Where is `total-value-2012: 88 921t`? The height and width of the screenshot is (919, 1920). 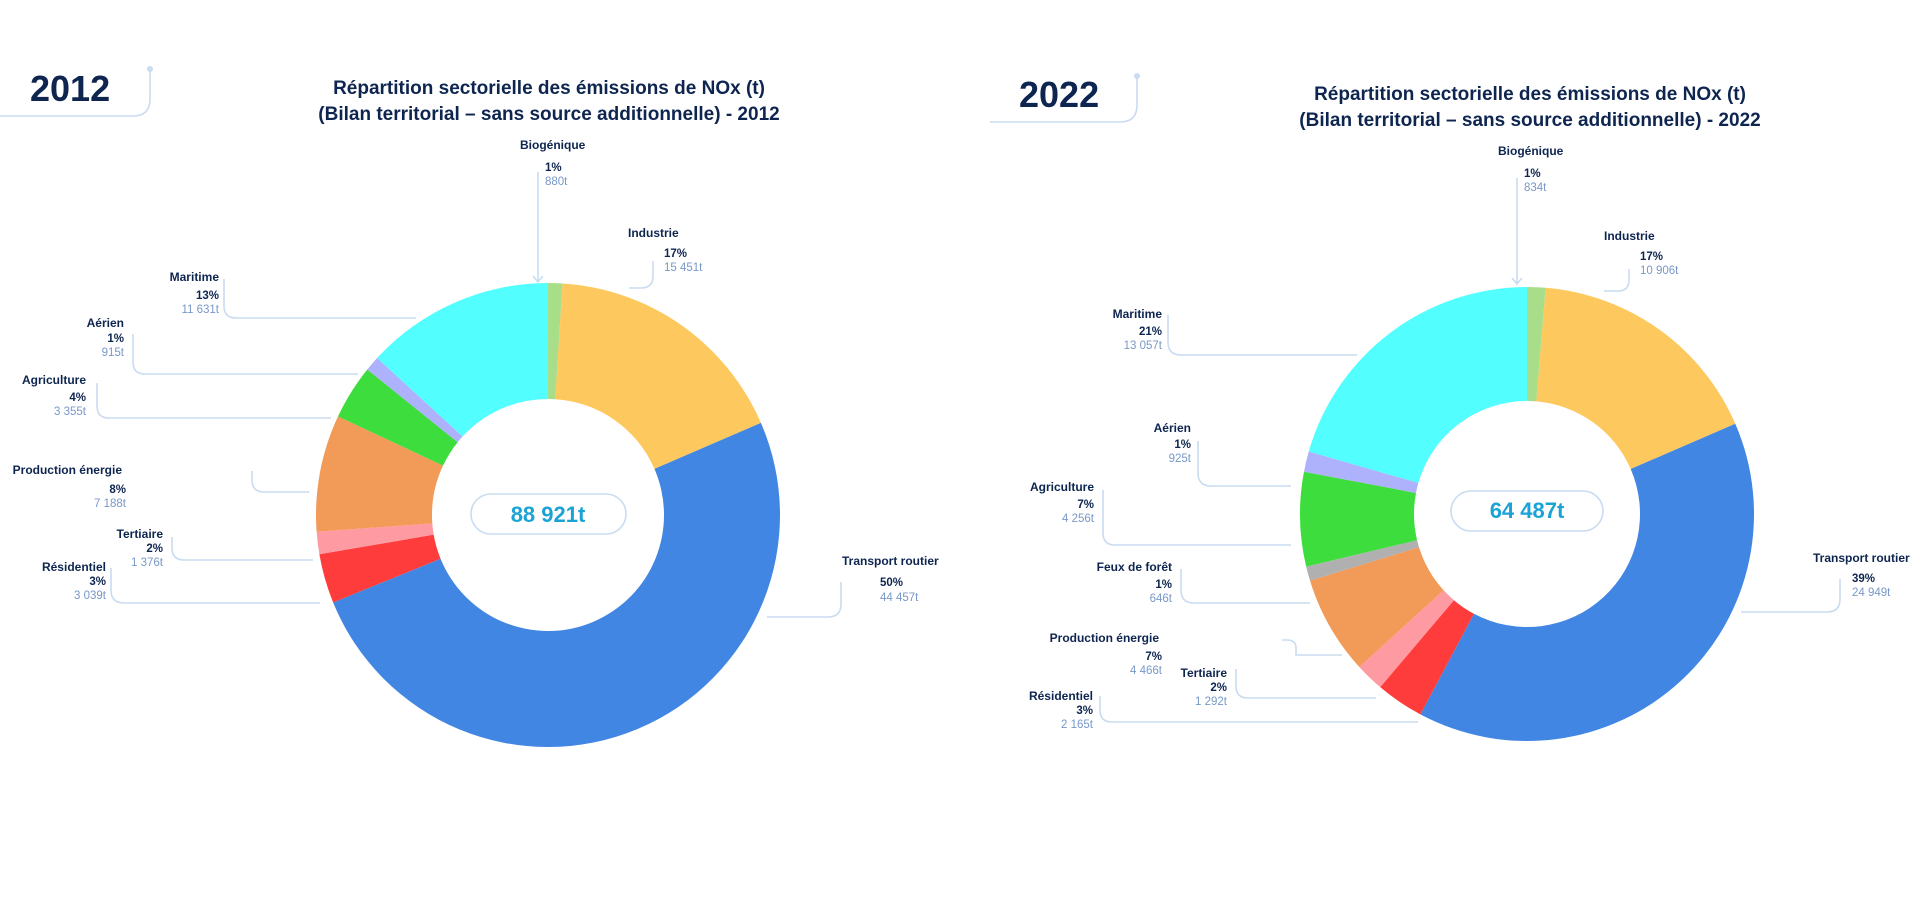 total-value-2012: 88 921t is located at coordinates (548, 514).